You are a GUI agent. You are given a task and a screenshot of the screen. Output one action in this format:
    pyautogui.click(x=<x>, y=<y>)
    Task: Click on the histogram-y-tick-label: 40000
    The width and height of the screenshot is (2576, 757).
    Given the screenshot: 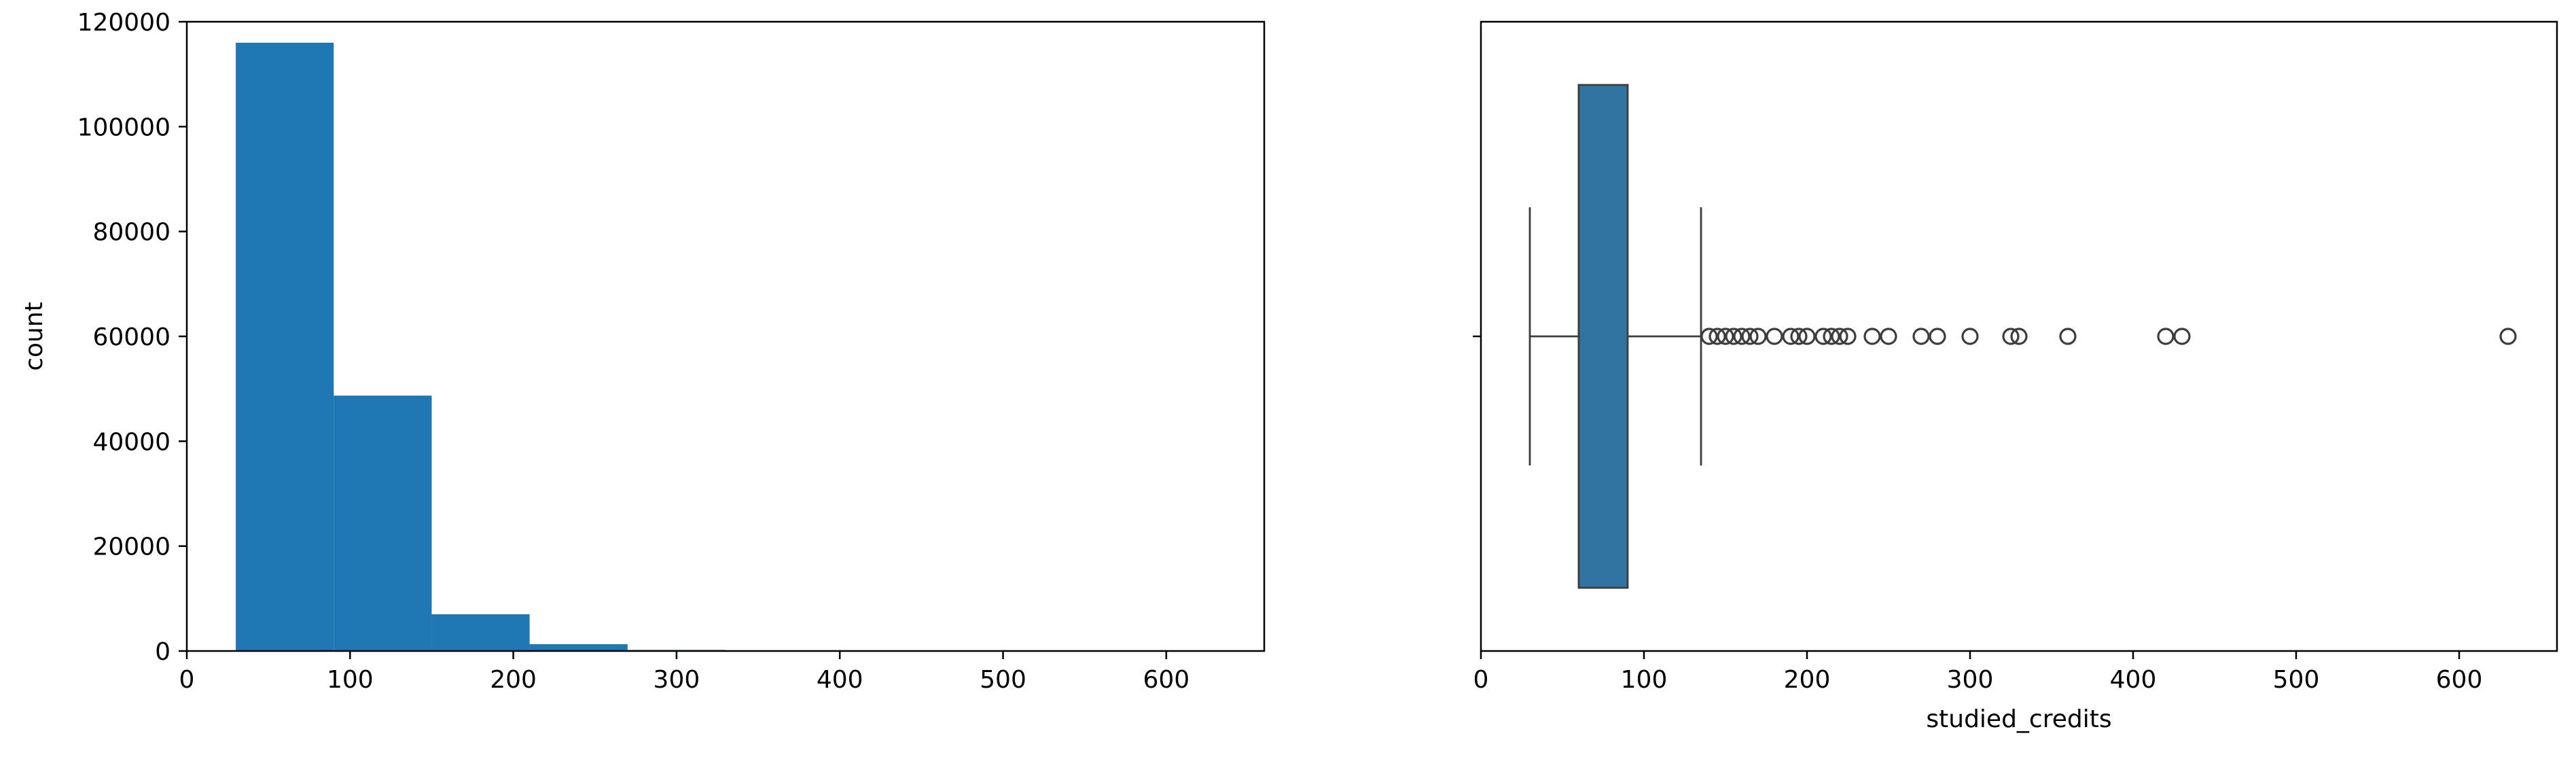 What is the action you would take?
    pyautogui.click(x=131, y=442)
    